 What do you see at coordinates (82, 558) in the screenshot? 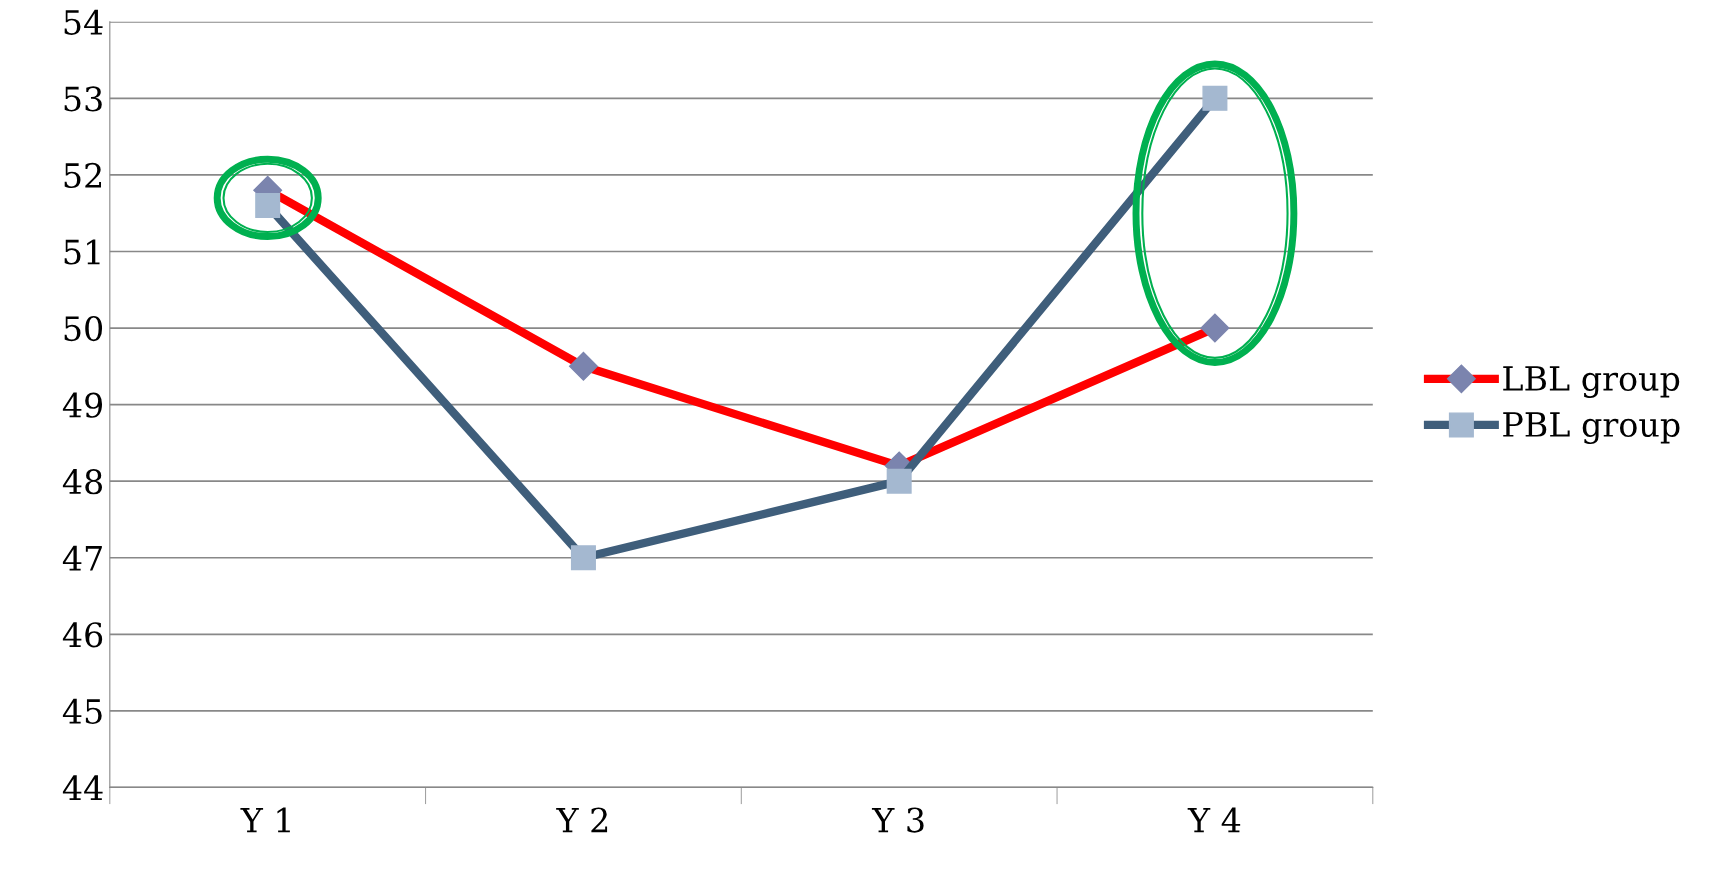
I see `y-tick-label: 47` at bounding box center [82, 558].